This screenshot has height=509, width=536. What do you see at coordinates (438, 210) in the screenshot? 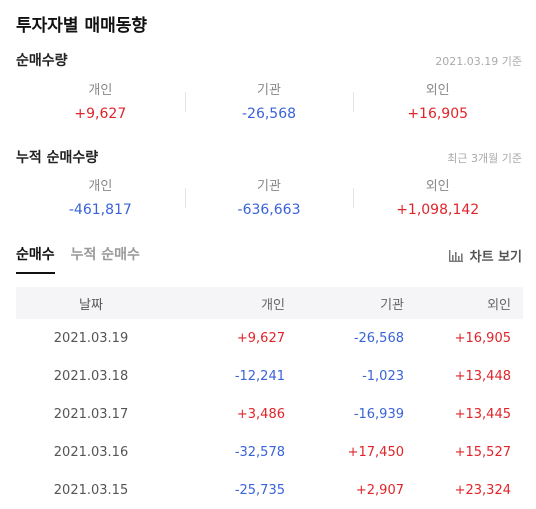
I see `summary-value: +1,098,142` at bounding box center [438, 210].